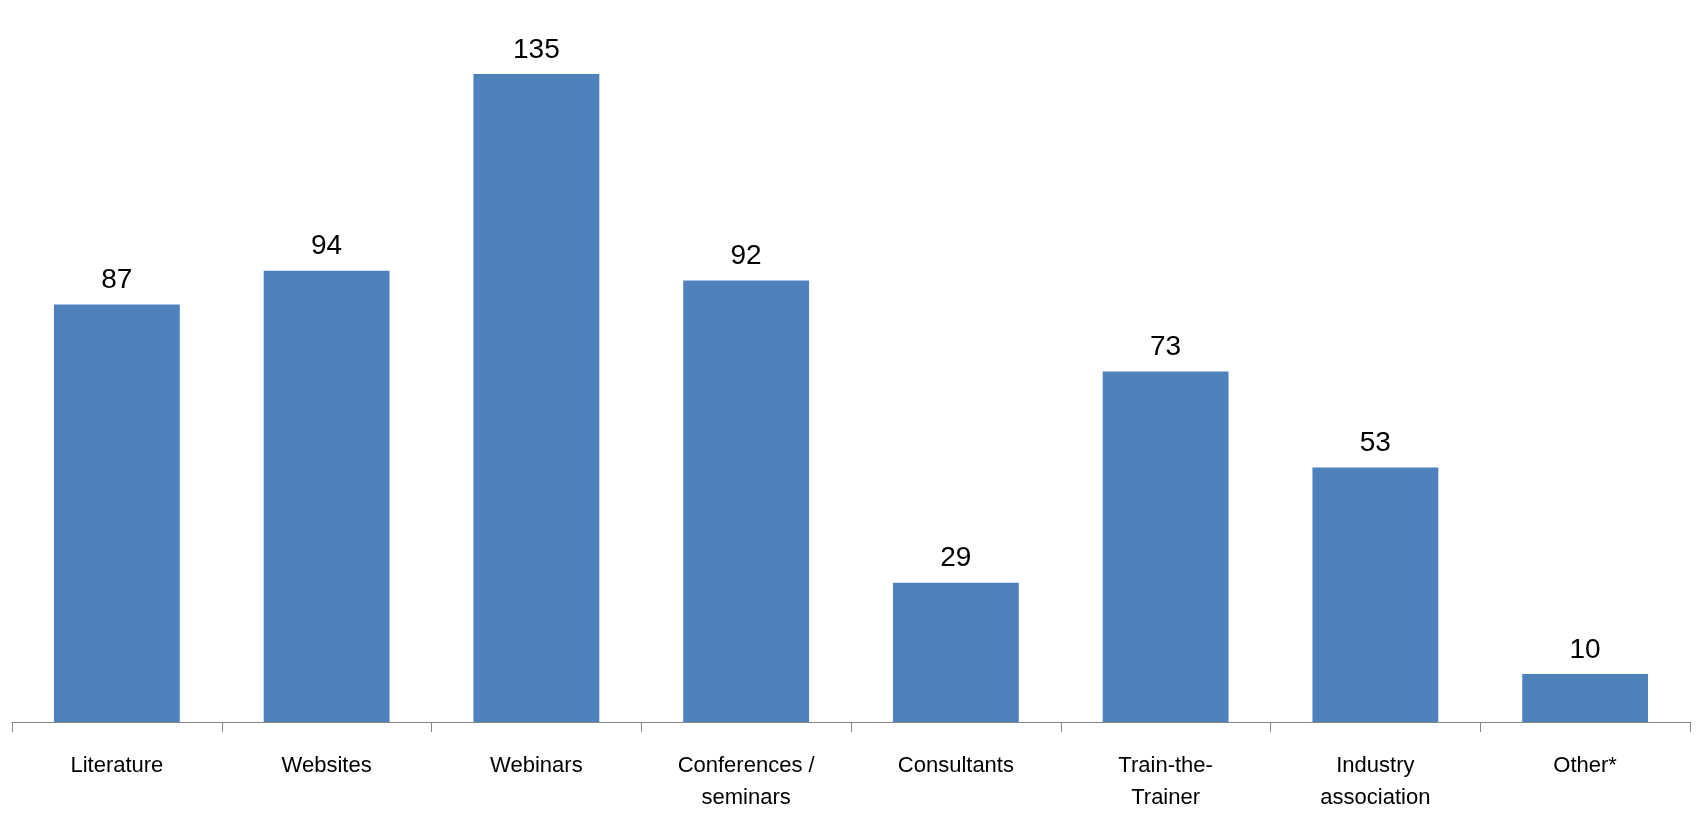 The width and height of the screenshot is (1700, 822). Describe the element at coordinates (1585, 764) in the screenshot. I see `x-tick-label: Other*` at that location.